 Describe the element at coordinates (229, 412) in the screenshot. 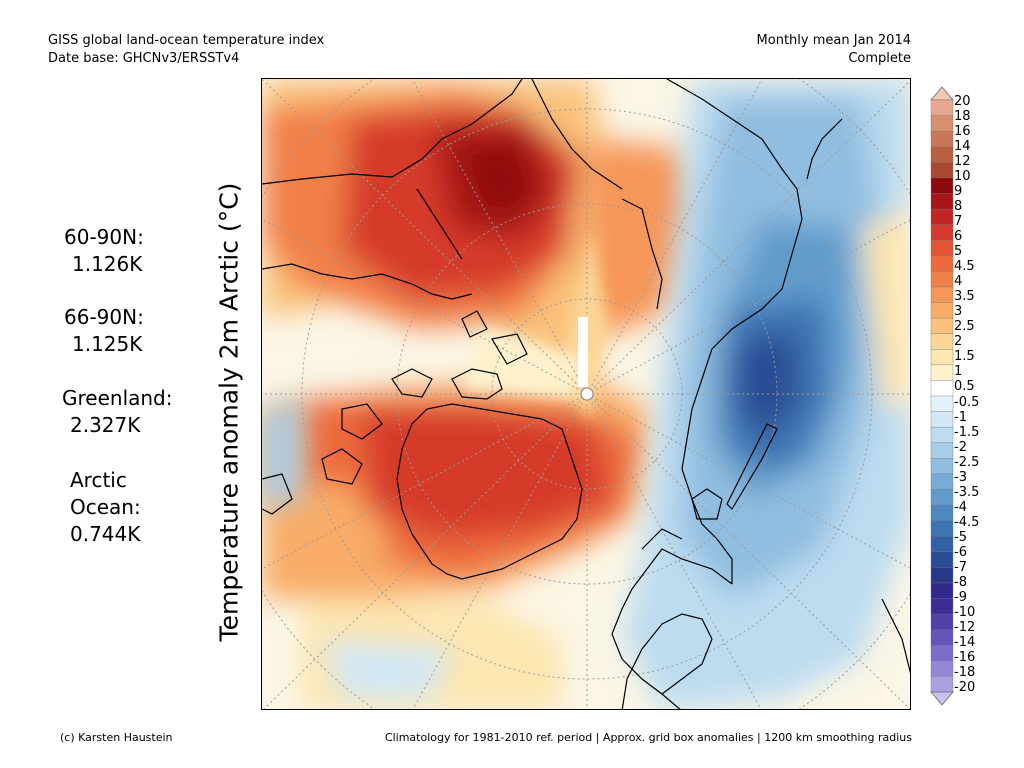

I see `y-axis-label: Temperature anomaly 2m Arctic (°C)` at that location.